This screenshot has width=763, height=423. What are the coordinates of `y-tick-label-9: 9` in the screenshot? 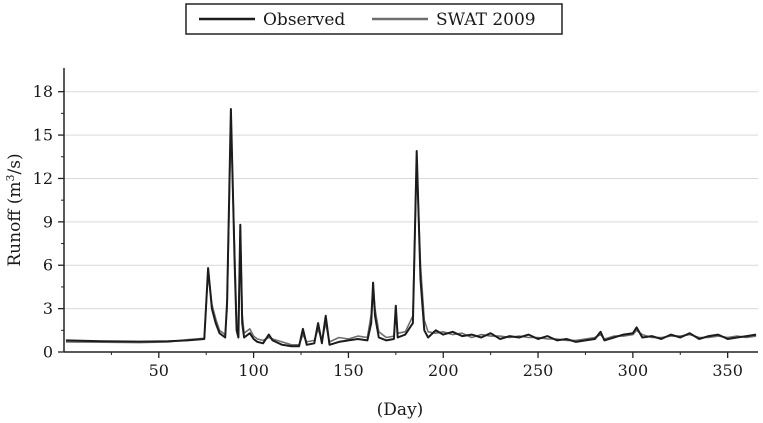 It's located at (48, 221).